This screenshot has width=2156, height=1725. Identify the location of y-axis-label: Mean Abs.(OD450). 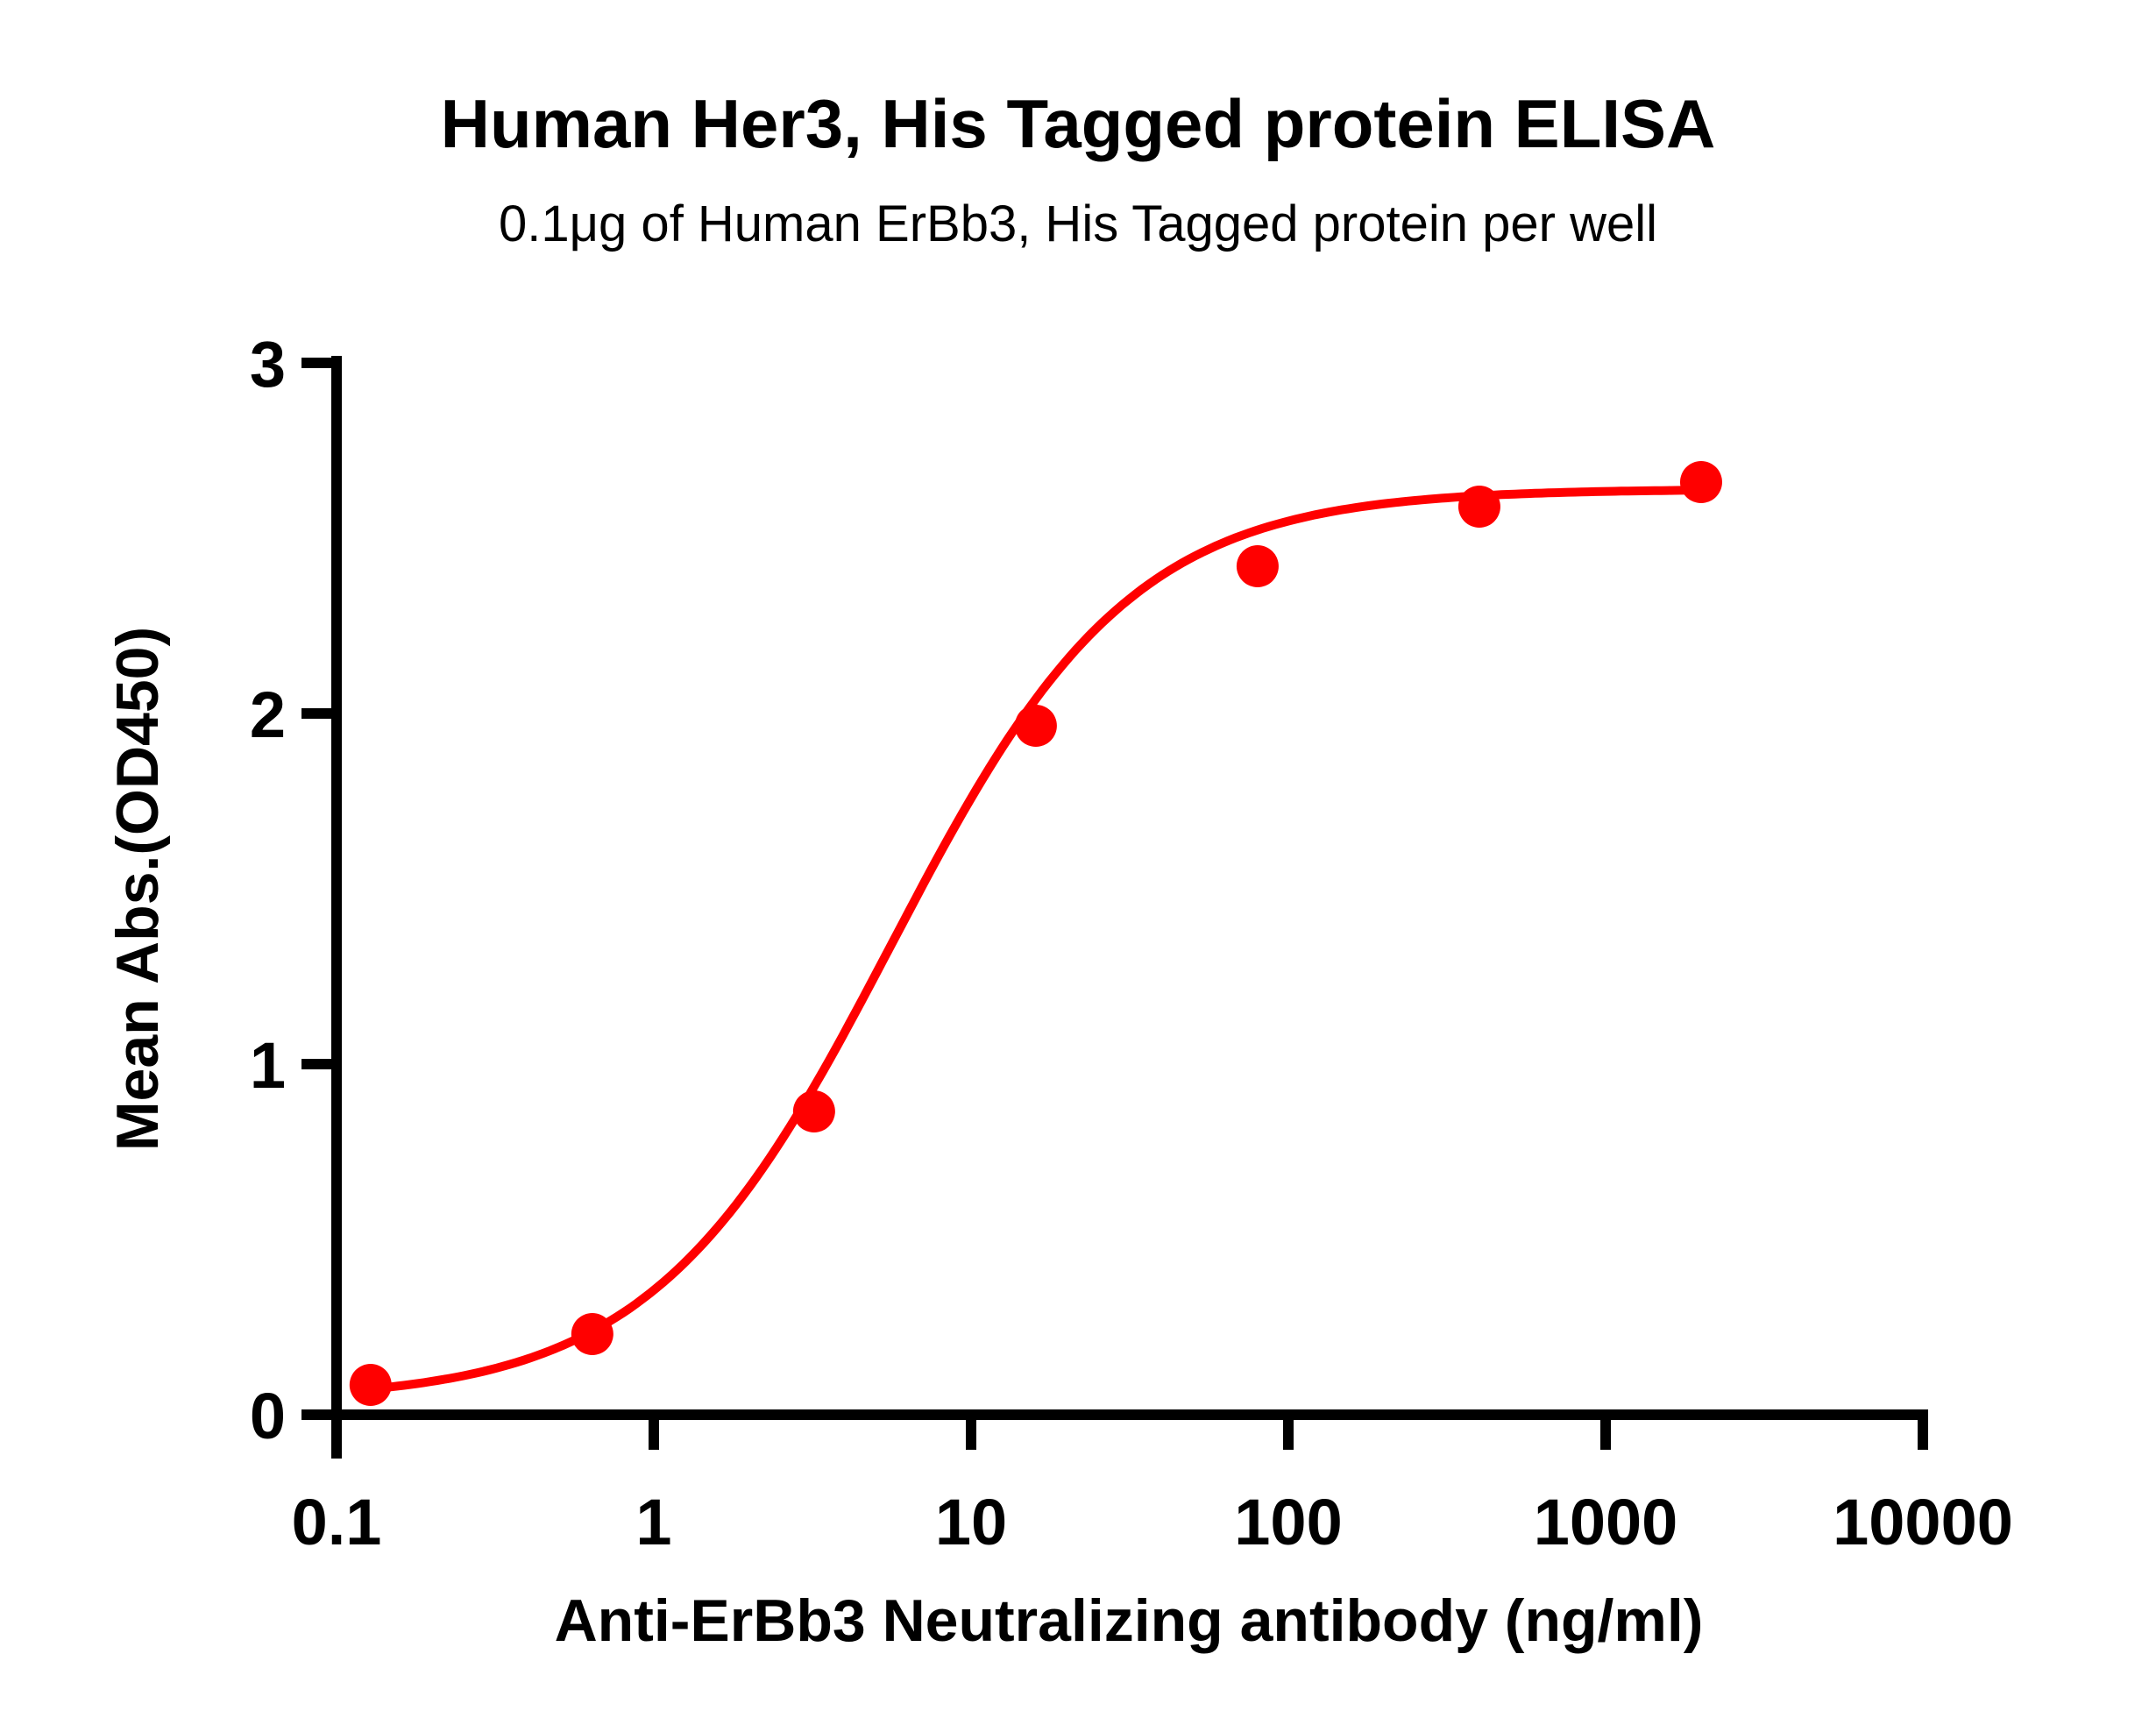
(137, 889).